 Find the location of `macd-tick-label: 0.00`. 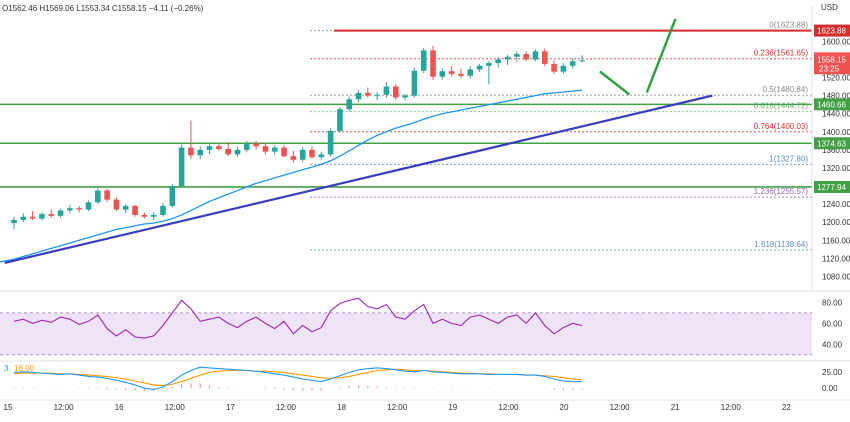

macd-tick-label: 0.00 is located at coordinates (830, 388).